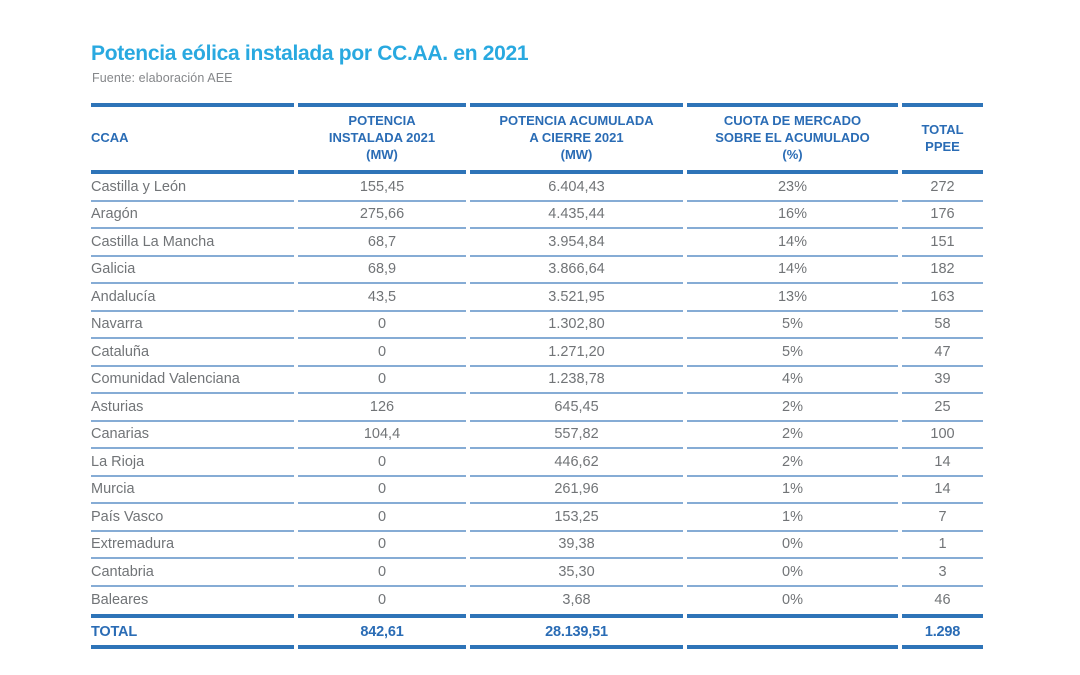  I want to click on table-row: Canarias 104,4 557,82 2% 100, so click(537, 435).